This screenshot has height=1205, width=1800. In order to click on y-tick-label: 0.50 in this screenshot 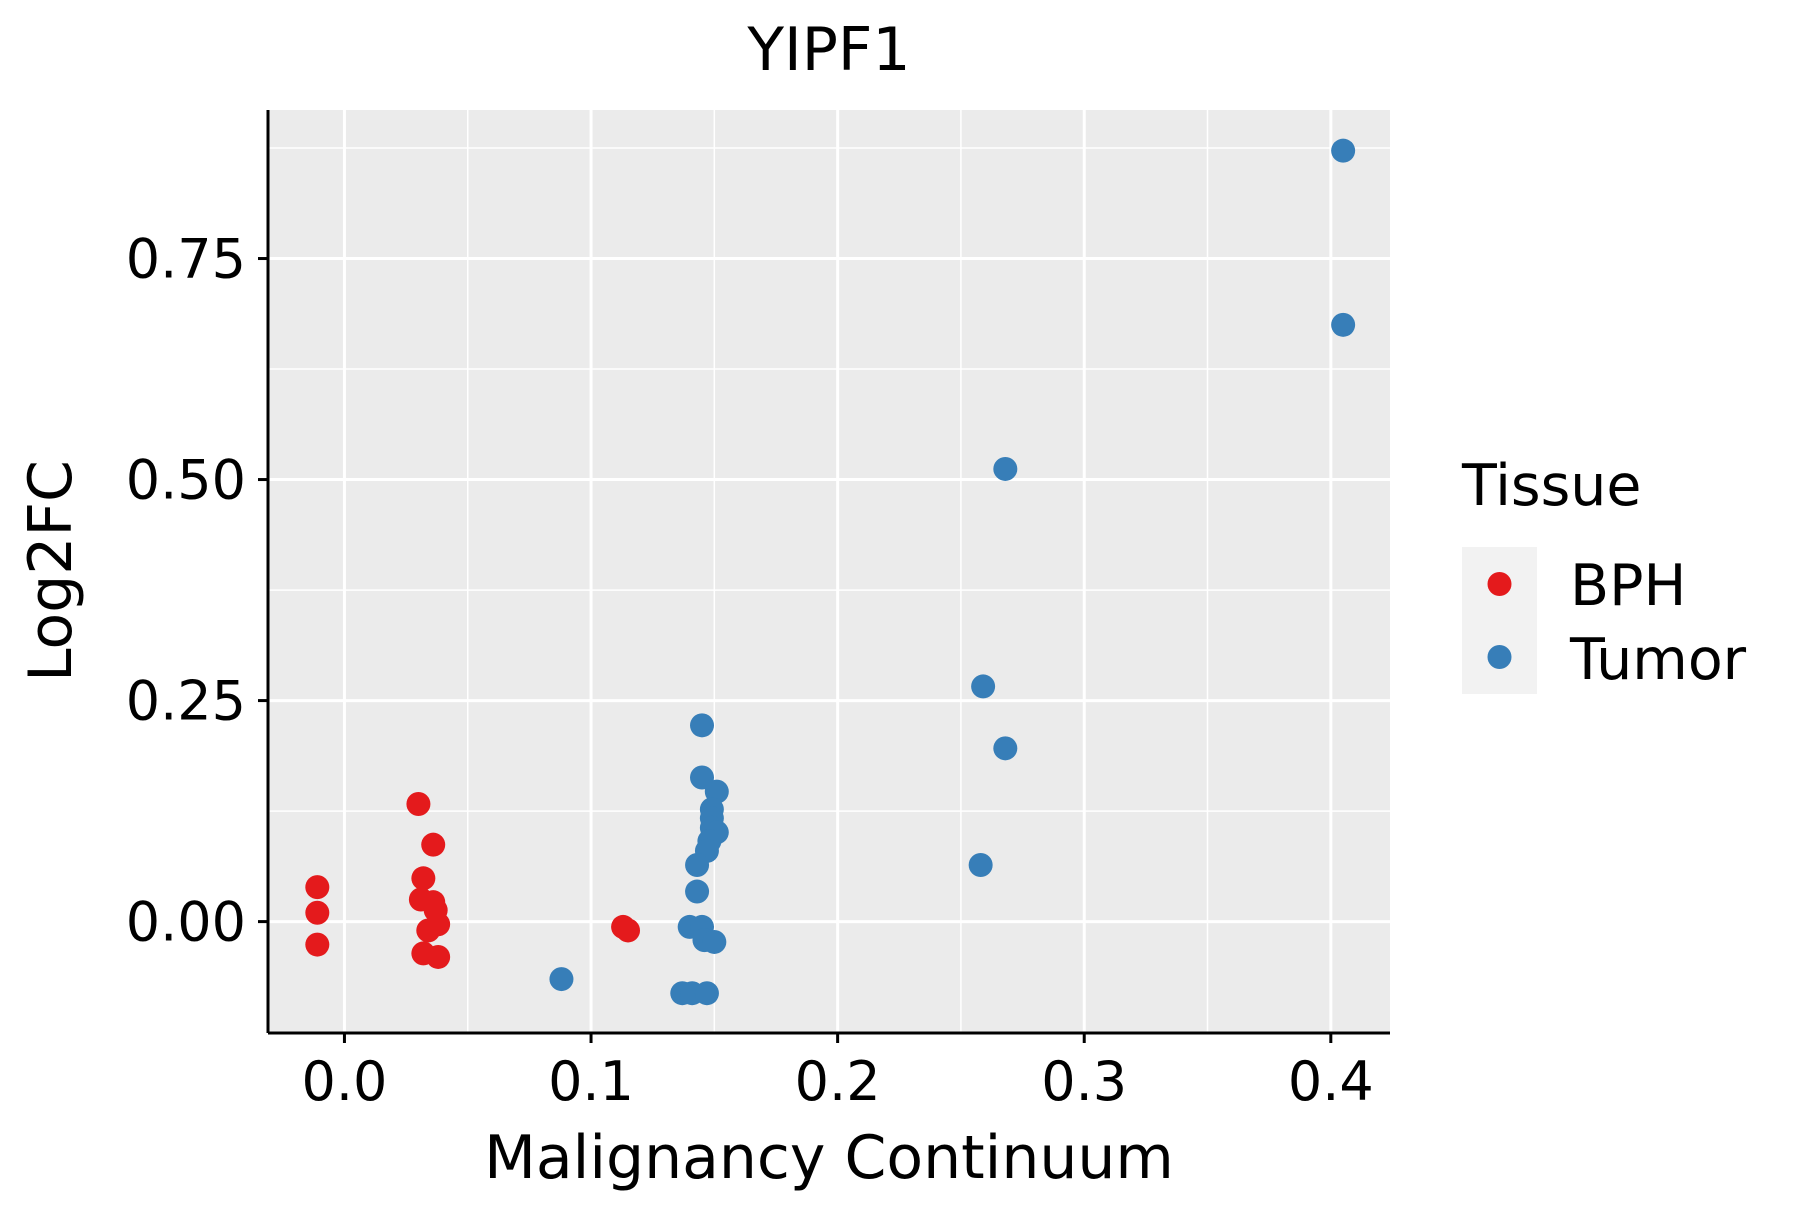, I will do `click(186, 480)`.